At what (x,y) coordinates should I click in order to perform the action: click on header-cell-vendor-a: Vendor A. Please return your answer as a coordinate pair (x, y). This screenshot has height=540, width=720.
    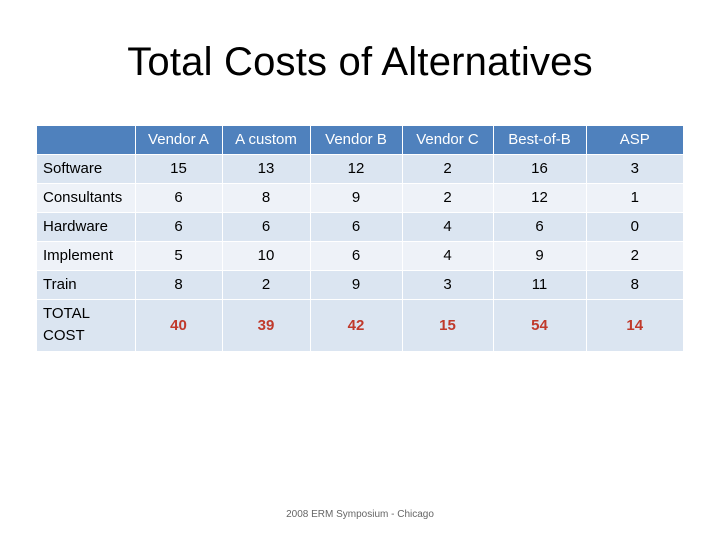
    Looking at the image, I should click on (179, 140).